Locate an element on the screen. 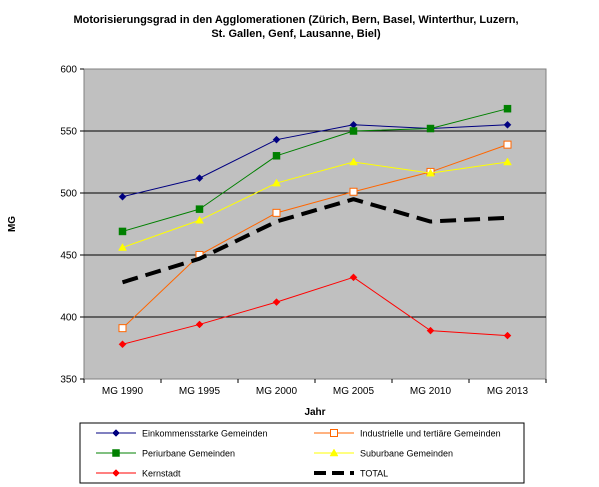  legend-label: TOTAL is located at coordinates (374, 474).